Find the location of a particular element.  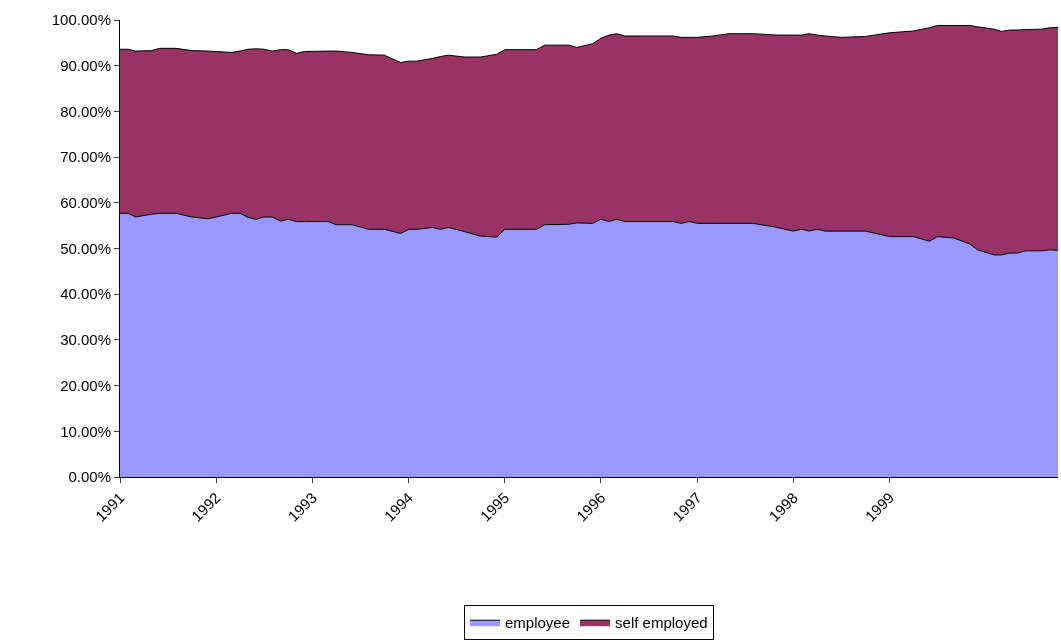

y-tick-label: 40.00% is located at coordinates (85, 294).